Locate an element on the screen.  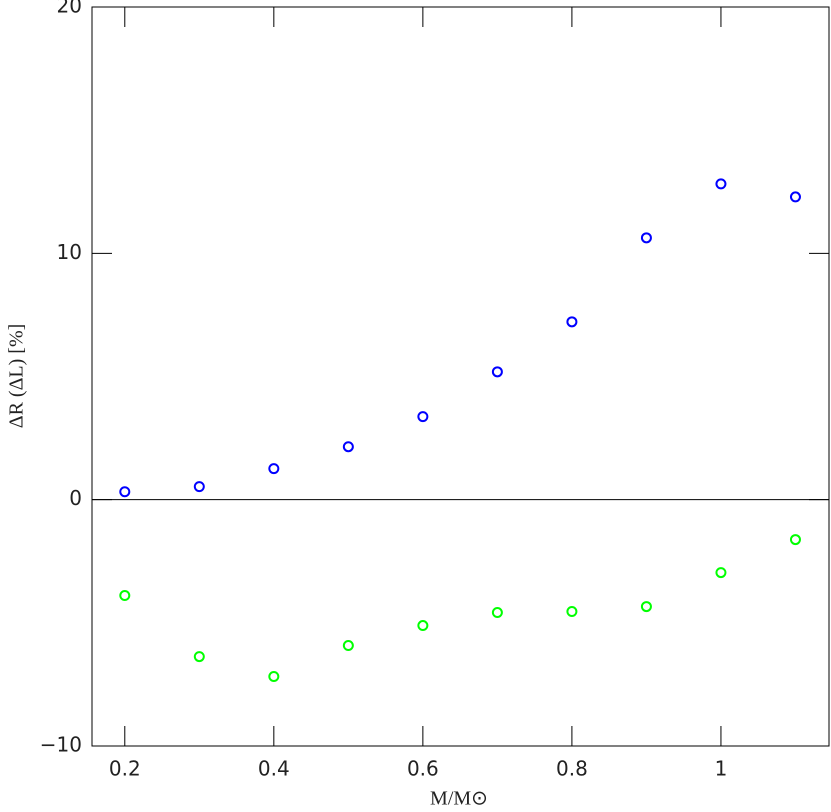
y-tick-label: −10 is located at coordinates (61, 745).